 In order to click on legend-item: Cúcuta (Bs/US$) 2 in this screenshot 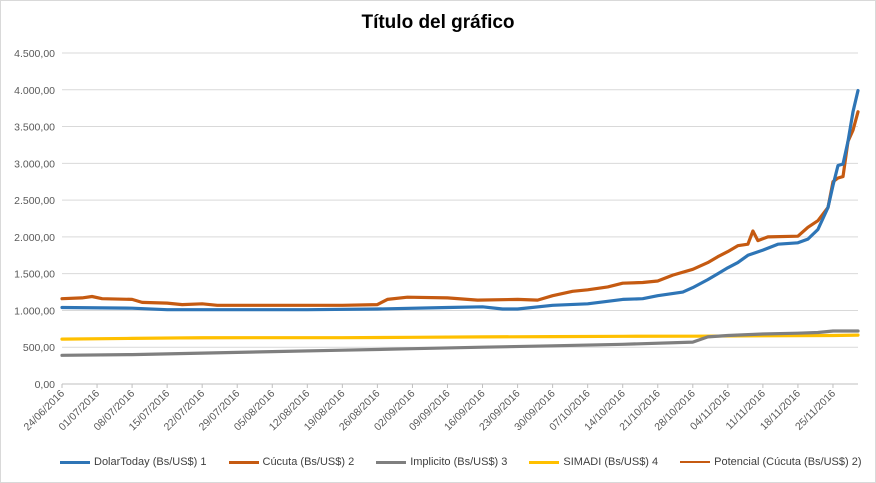, I will do `click(291, 462)`.